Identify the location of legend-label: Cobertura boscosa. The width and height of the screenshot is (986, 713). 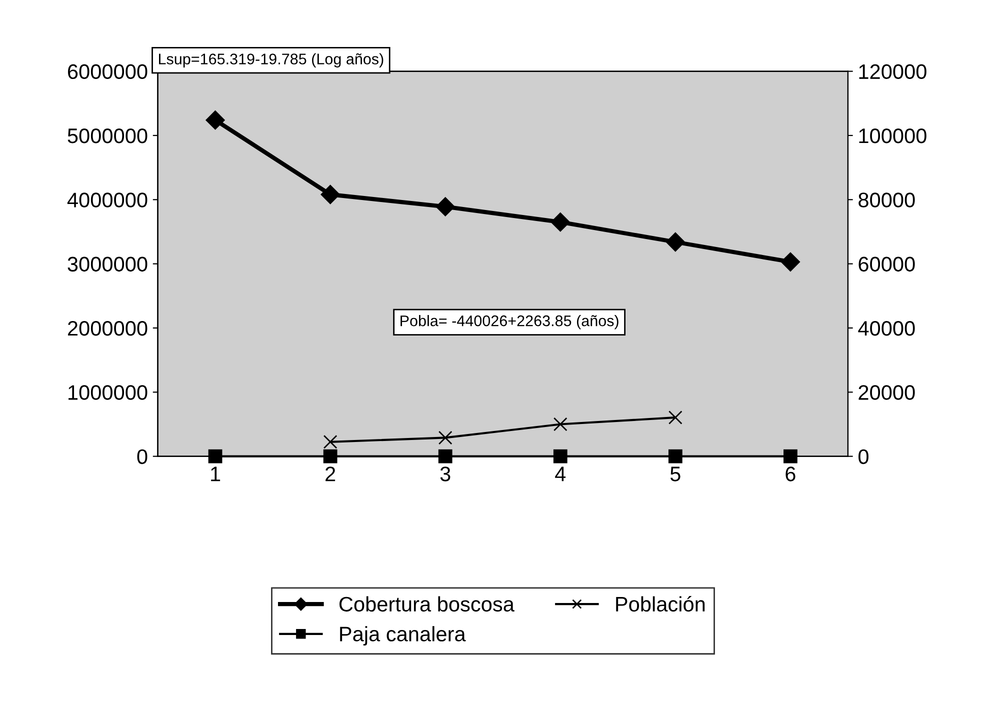
(426, 604).